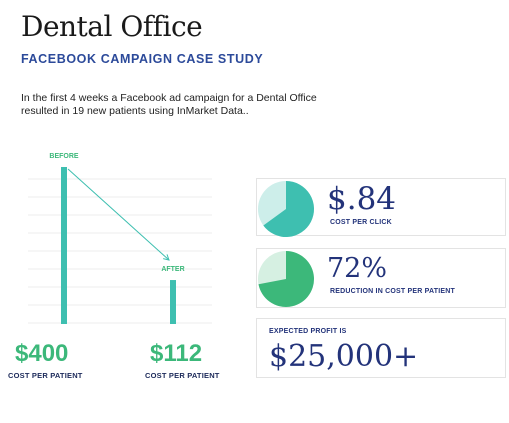 Image resolution: width=509 pixels, height=423 pixels. What do you see at coordinates (64, 156) in the screenshot?
I see `category-label-before: BEFORE` at bounding box center [64, 156].